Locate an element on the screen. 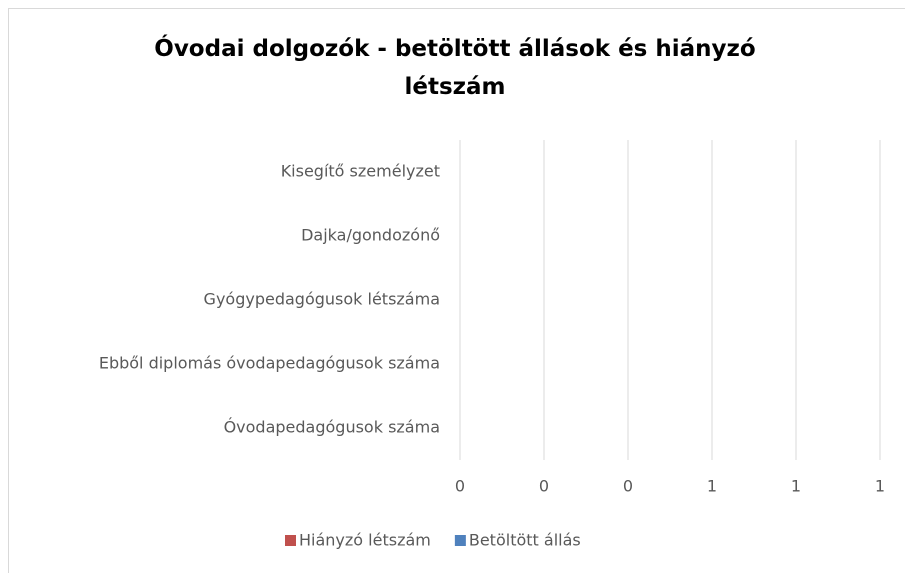 The height and width of the screenshot is (573, 905). y-tick-label: Óvodapedagógusok száma is located at coordinates (332, 427).